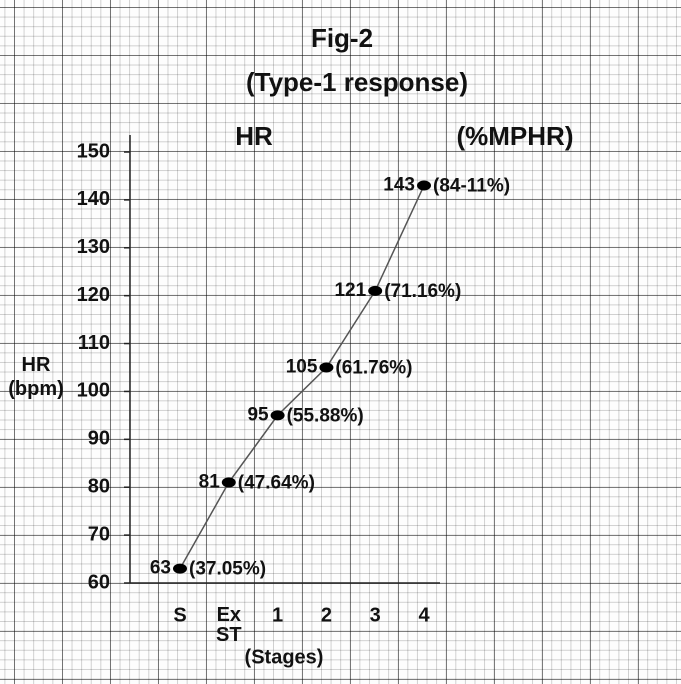  What do you see at coordinates (99, 534) in the screenshot?
I see `y-tick-label: 70` at bounding box center [99, 534].